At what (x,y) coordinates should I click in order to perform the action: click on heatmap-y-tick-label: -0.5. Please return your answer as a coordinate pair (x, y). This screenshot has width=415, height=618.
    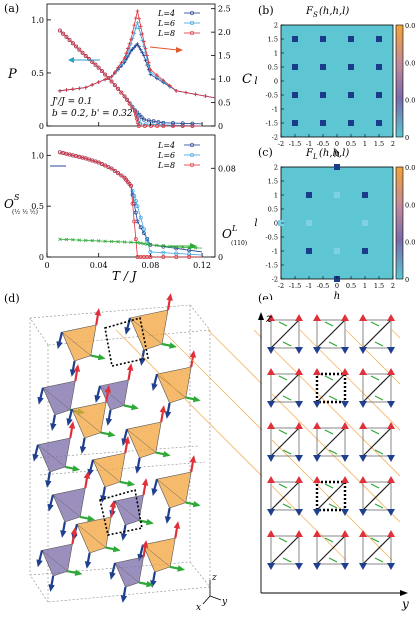
    Looking at the image, I should click on (271, 238).